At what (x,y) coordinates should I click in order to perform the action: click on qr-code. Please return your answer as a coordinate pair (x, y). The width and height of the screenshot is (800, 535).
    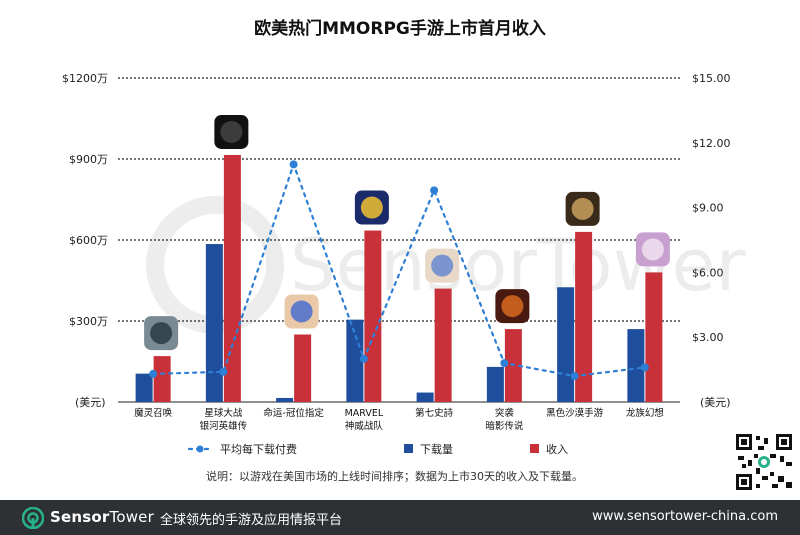
    Looking at the image, I should click on (764, 462).